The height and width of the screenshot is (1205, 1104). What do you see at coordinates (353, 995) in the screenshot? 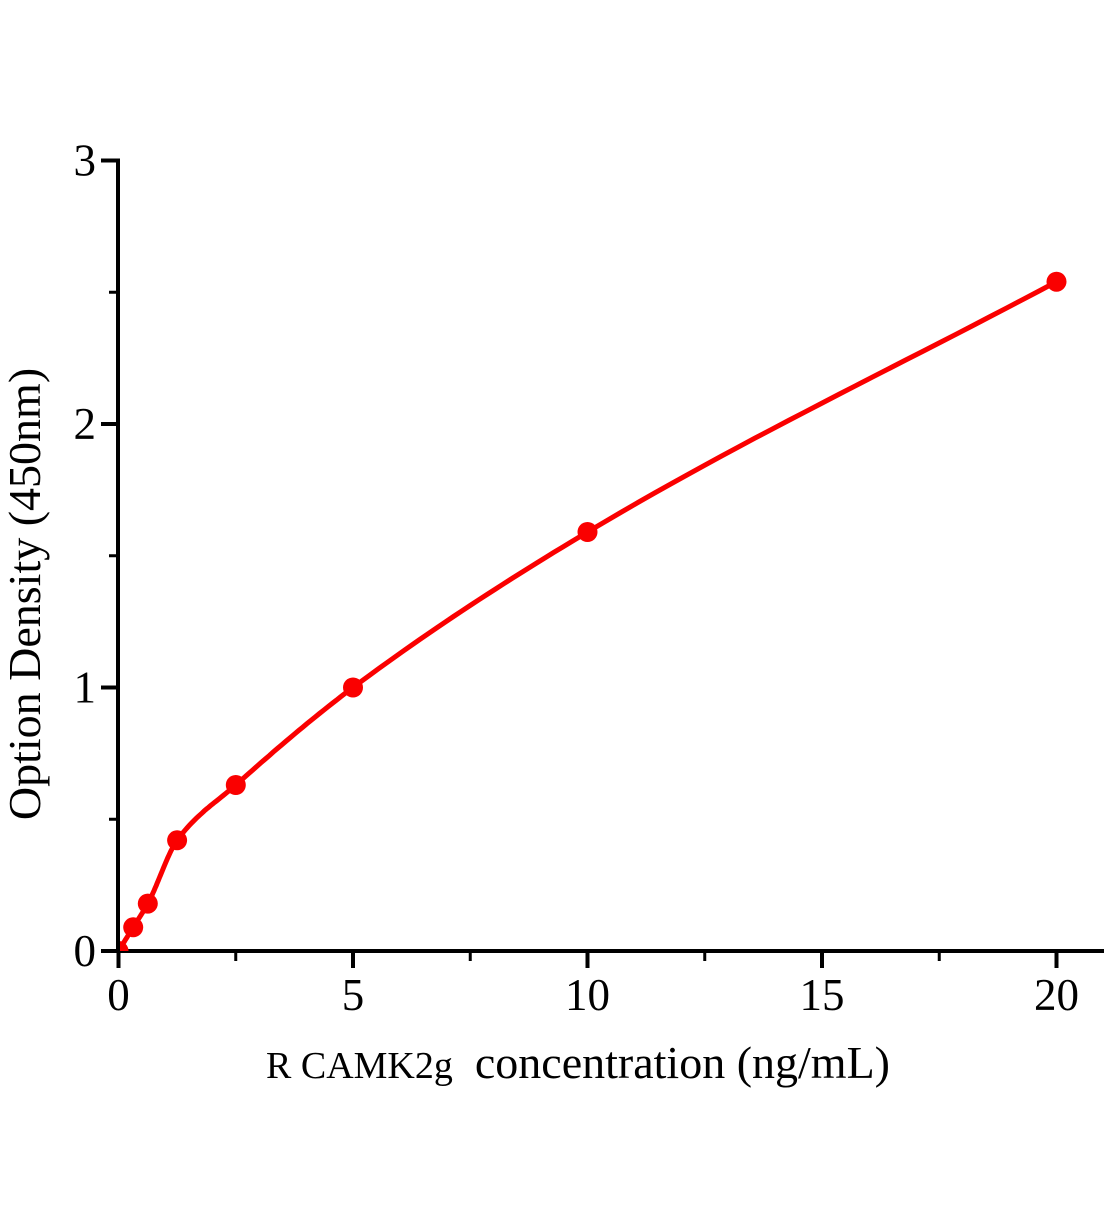
I see `x-axis-tick-label: 5` at bounding box center [353, 995].